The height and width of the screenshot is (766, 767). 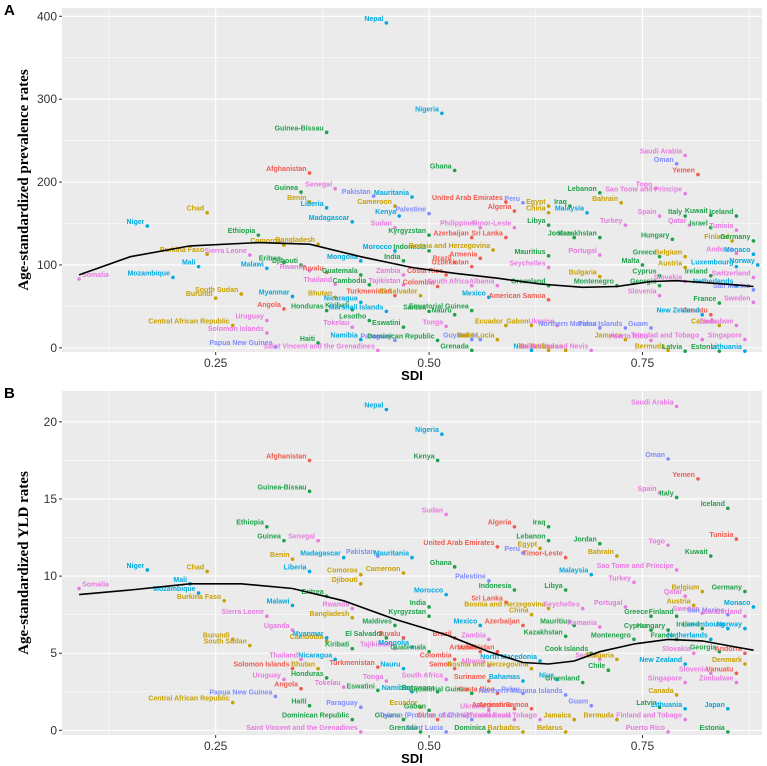 What do you see at coordinates (697, 211) in the screenshot?
I see `point-label: Kuwait` at bounding box center [697, 211].